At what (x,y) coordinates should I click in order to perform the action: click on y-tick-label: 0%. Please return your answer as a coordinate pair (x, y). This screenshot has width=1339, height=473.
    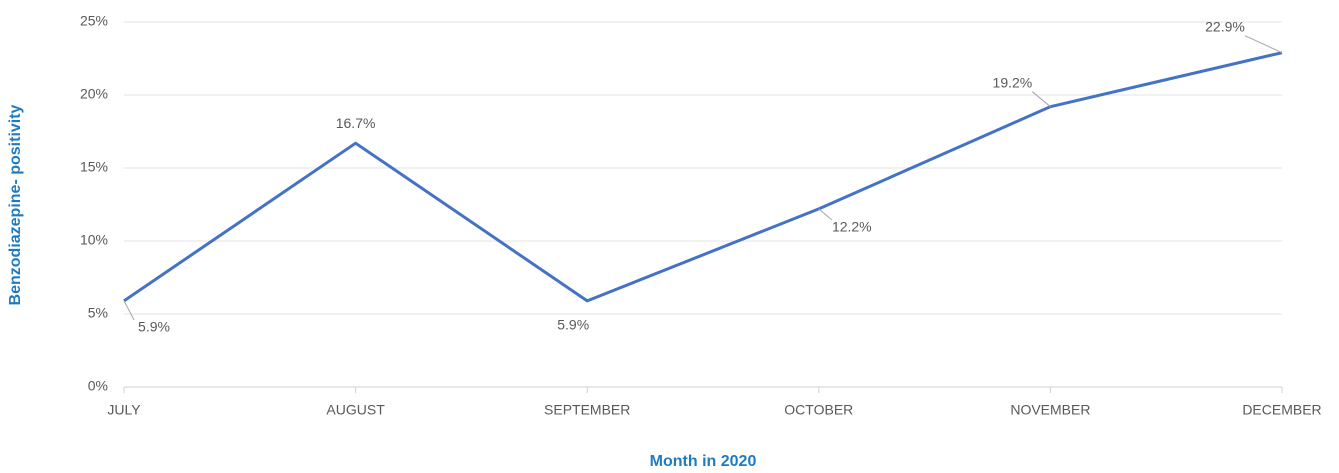
    Looking at the image, I should click on (98, 386).